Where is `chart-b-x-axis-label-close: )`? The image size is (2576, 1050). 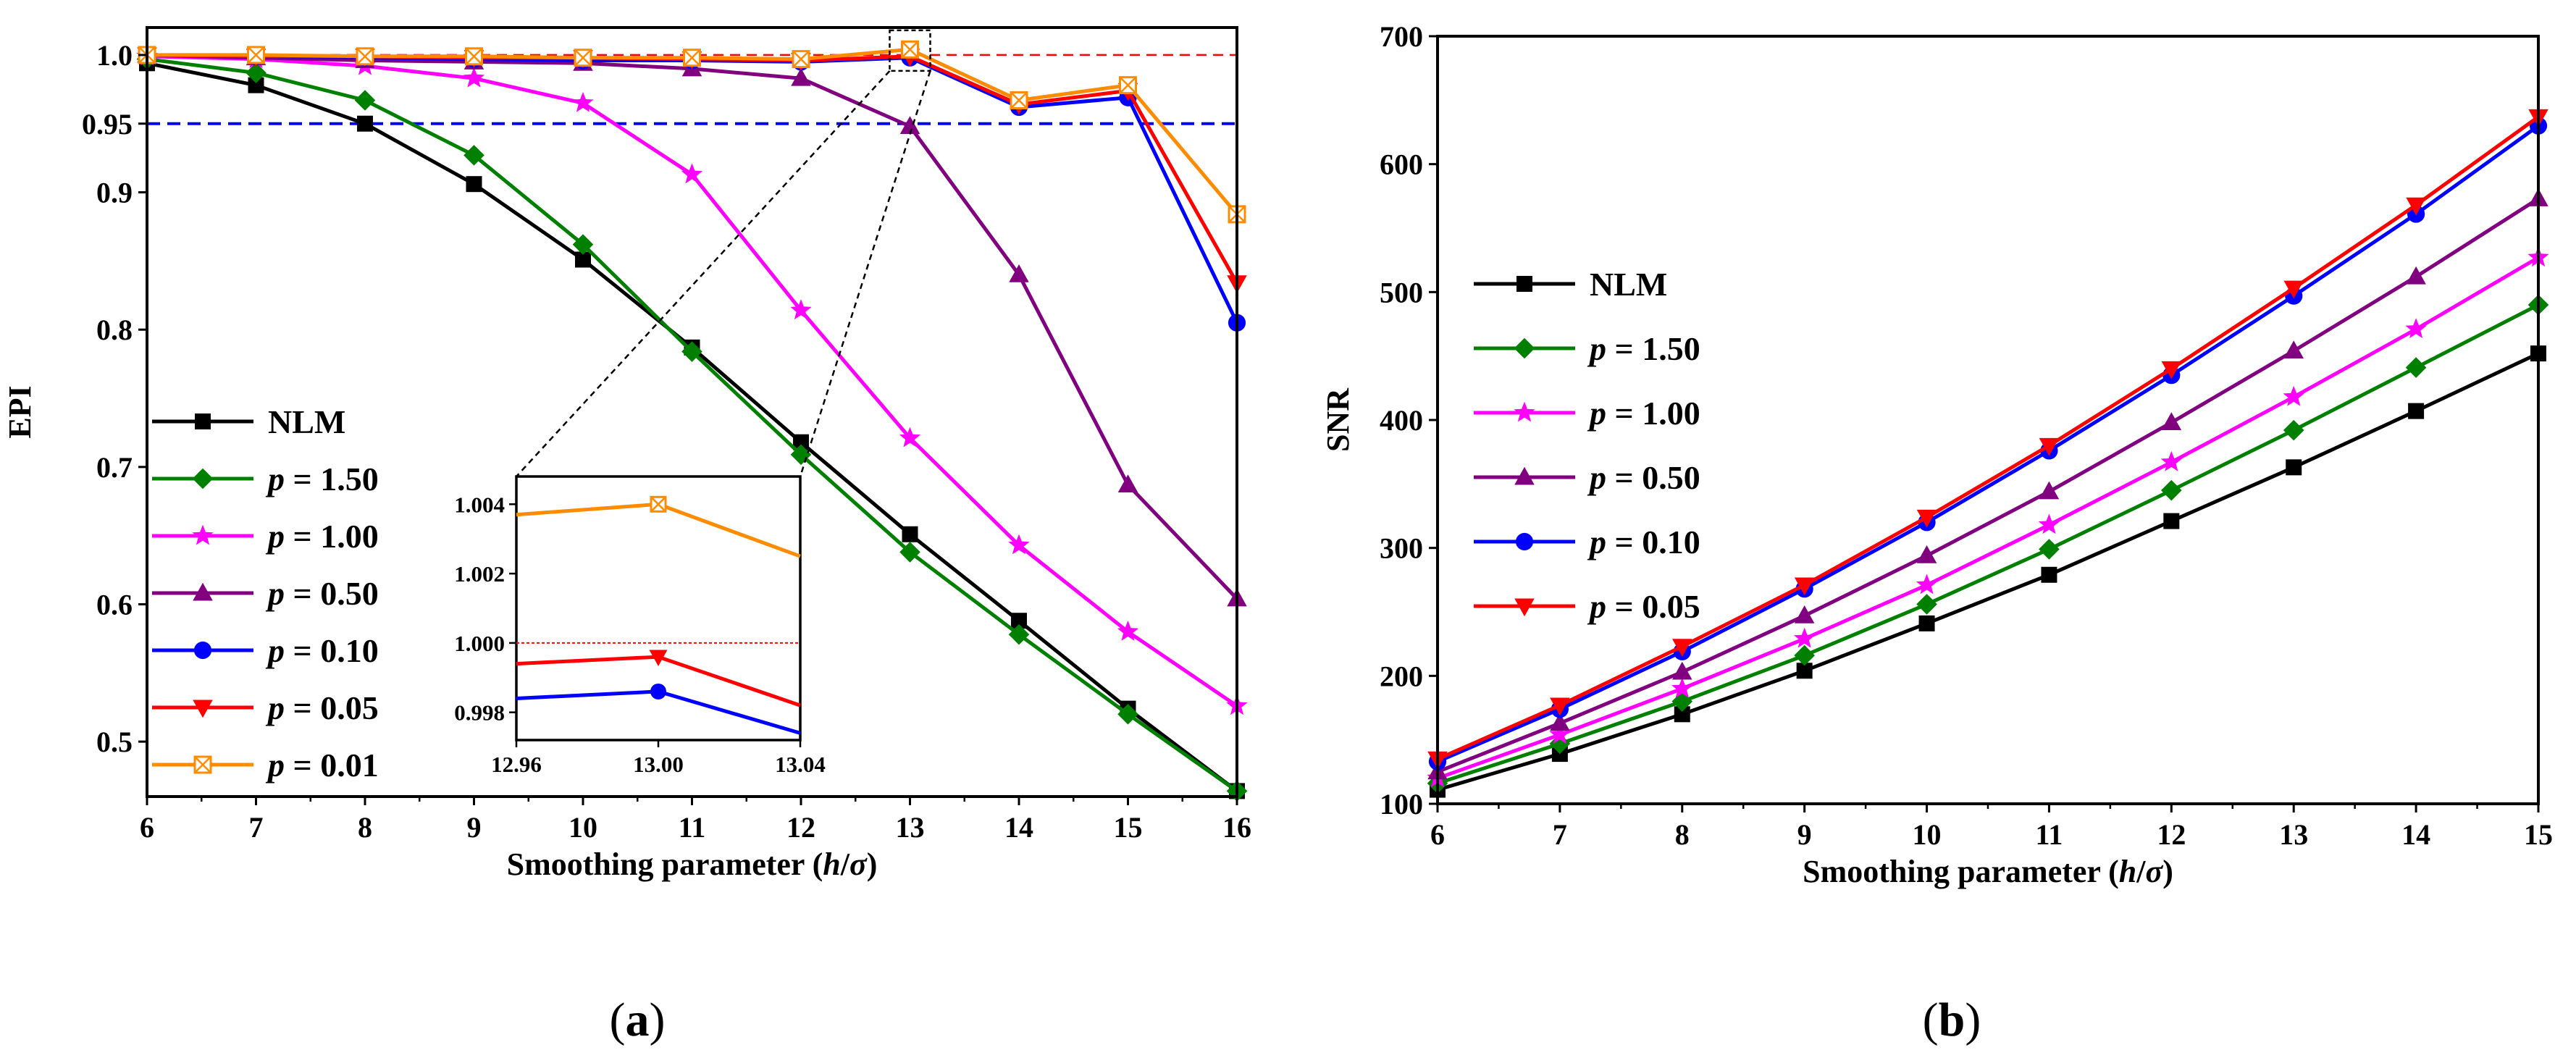 chart-b-x-axis-label-close: ) is located at coordinates (2167, 871).